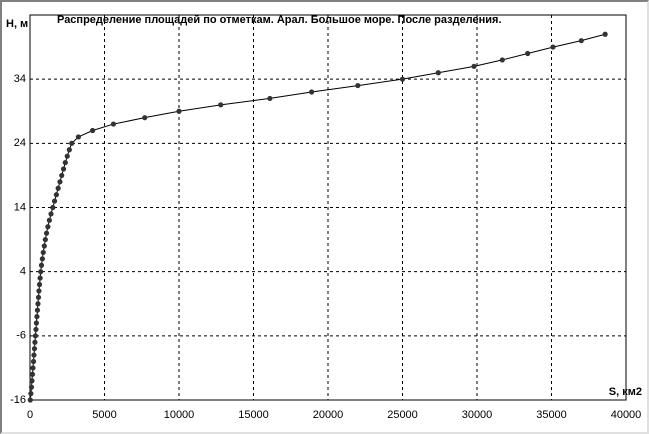 The image size is (649, 434). What do you see at coordinates (23, 272) in the screenshot?
I see `y-tick-label: 4` at bounding box center [23, 272].